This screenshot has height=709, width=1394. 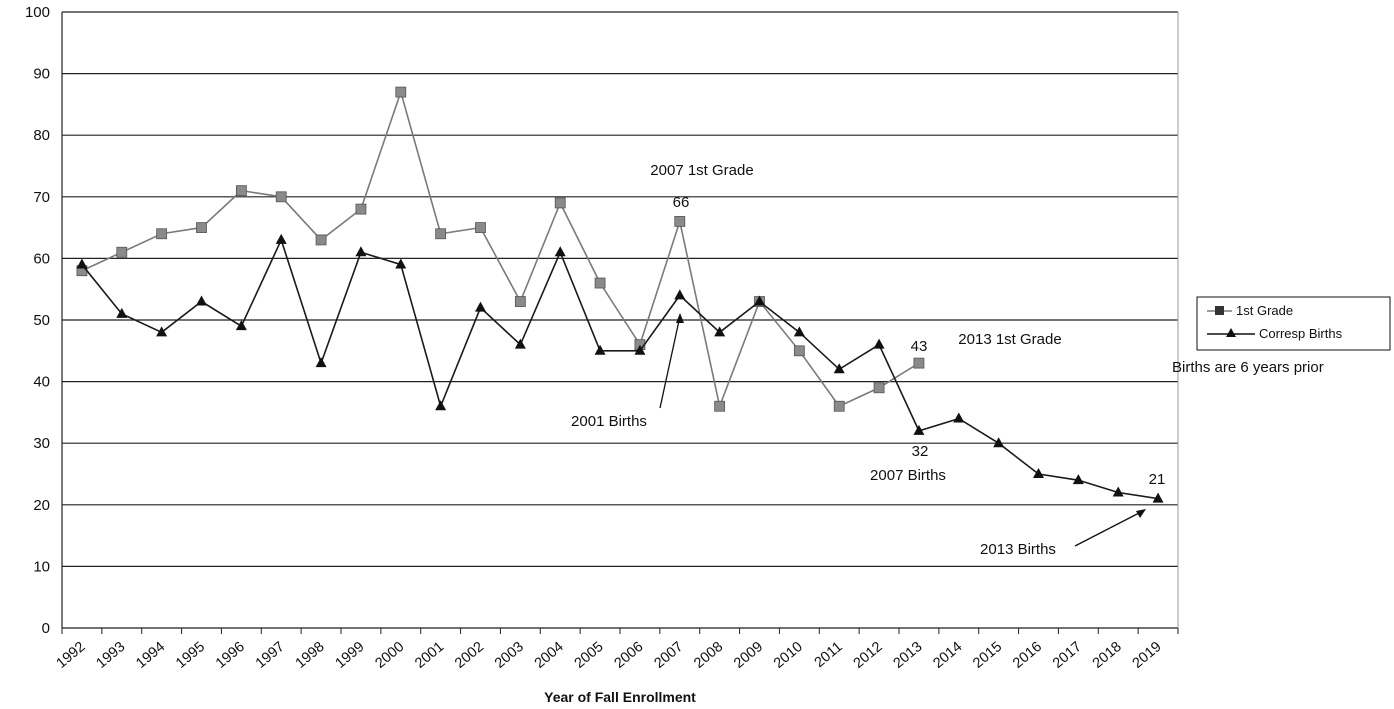 I want to click on annotation-value-66: 66, so click(x=681, y=202).